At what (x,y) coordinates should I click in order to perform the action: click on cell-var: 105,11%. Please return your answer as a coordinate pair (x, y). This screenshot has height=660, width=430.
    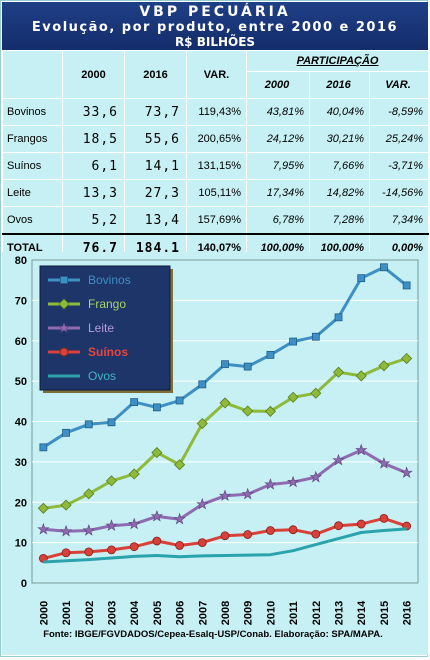
    Looking at the image, I should click on (216, 193).